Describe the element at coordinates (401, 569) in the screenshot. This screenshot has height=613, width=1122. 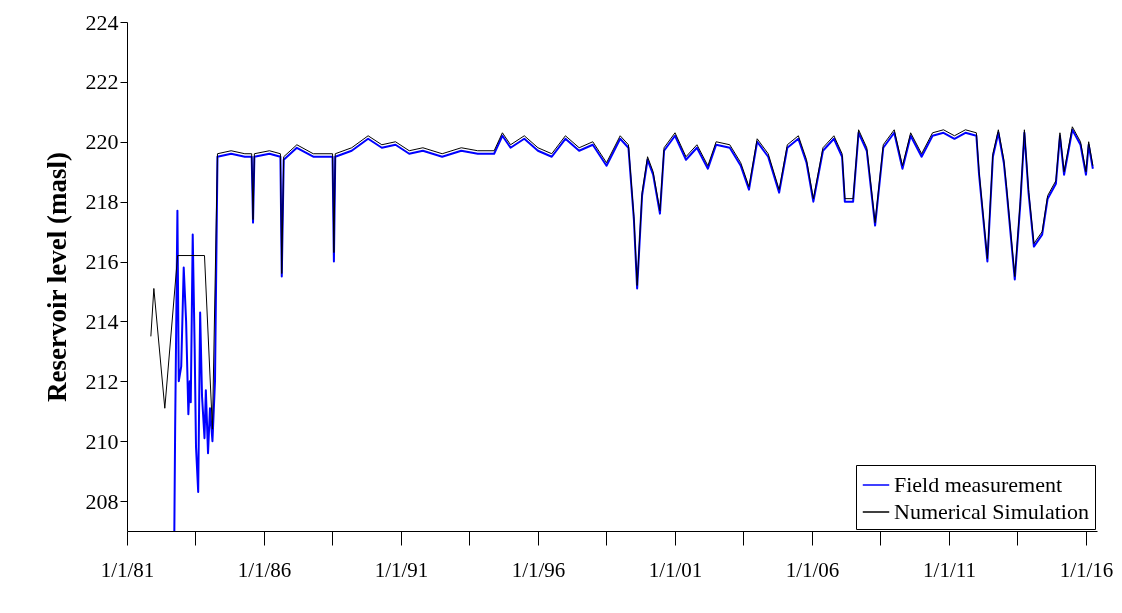
I see `x-tick-label: 1/1/91` at that location.